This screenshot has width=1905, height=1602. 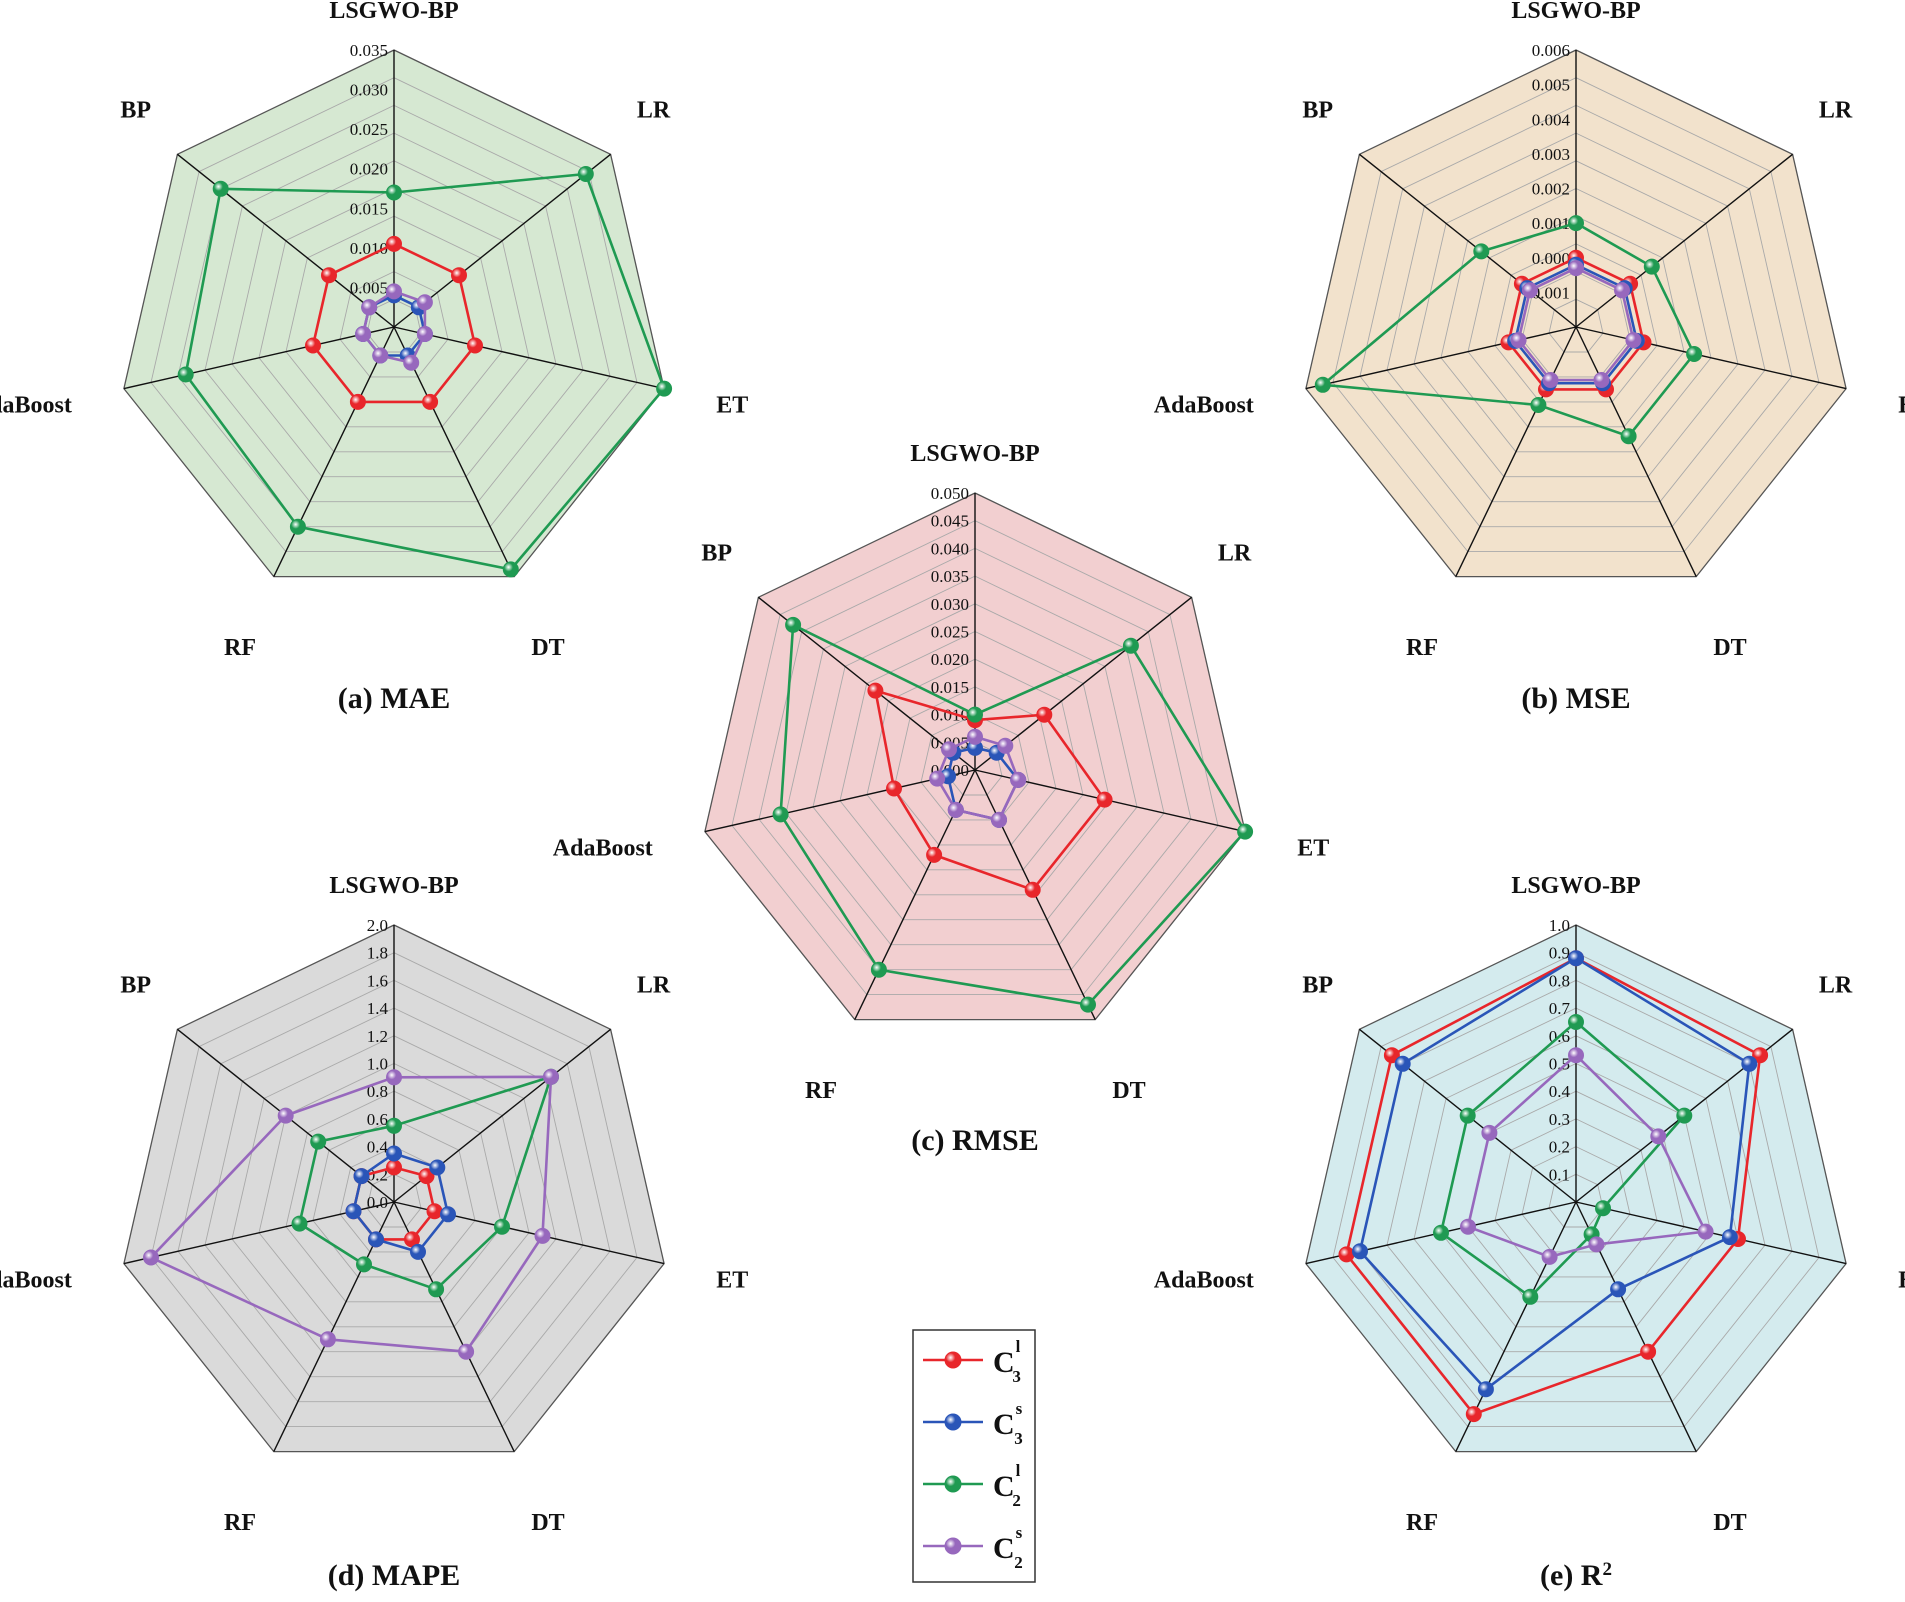 I want to click on chart-caption: (b) MSE, so click(x=1575, y=698).